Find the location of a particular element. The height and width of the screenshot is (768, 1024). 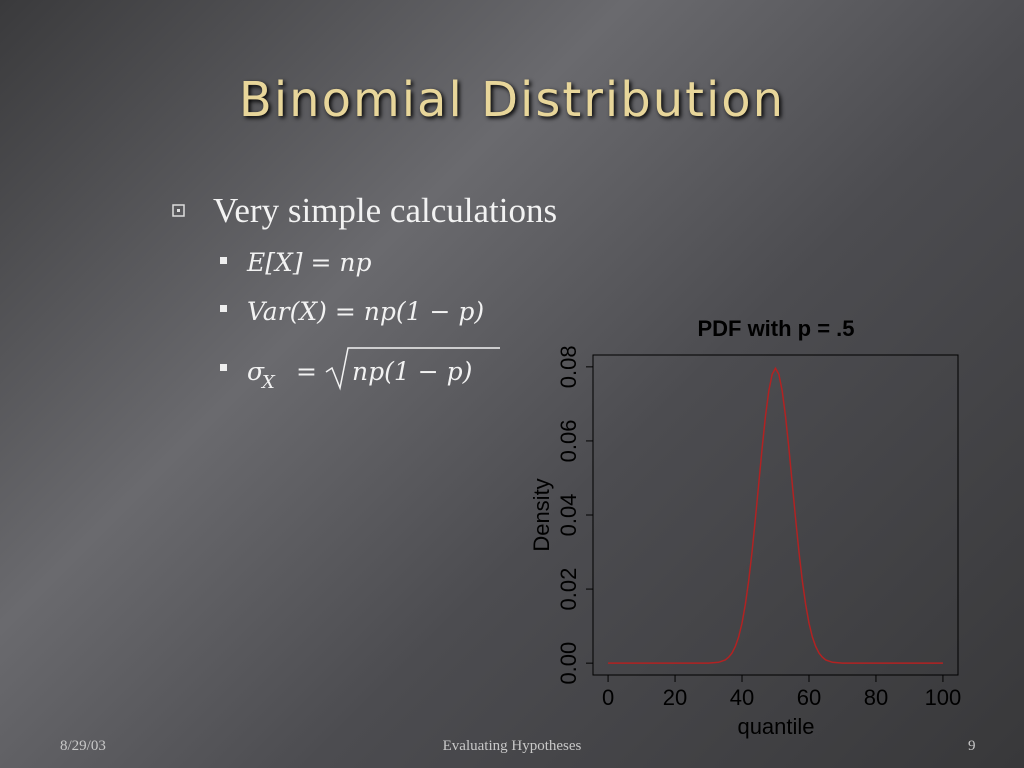

y-tick-label: 0.08 is located at coordinates (568, 366).